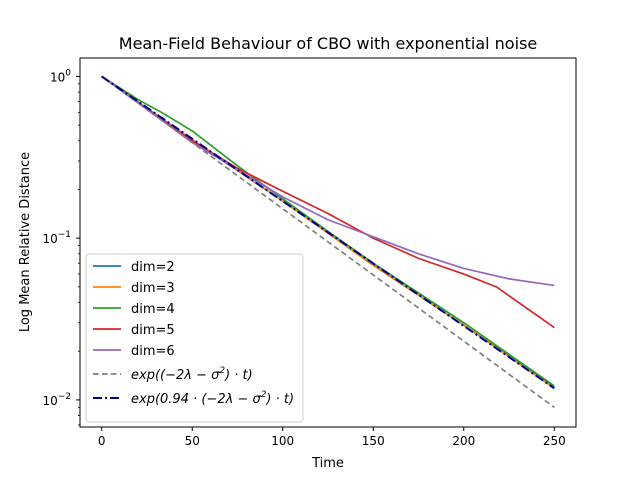 This screenshot has height=480, width=640. What do you see at coordinates (192, 374) in the screenshot?
I see `legend-label: exp((−2λ − σ2) · t)` at bounding box center [192, 374].